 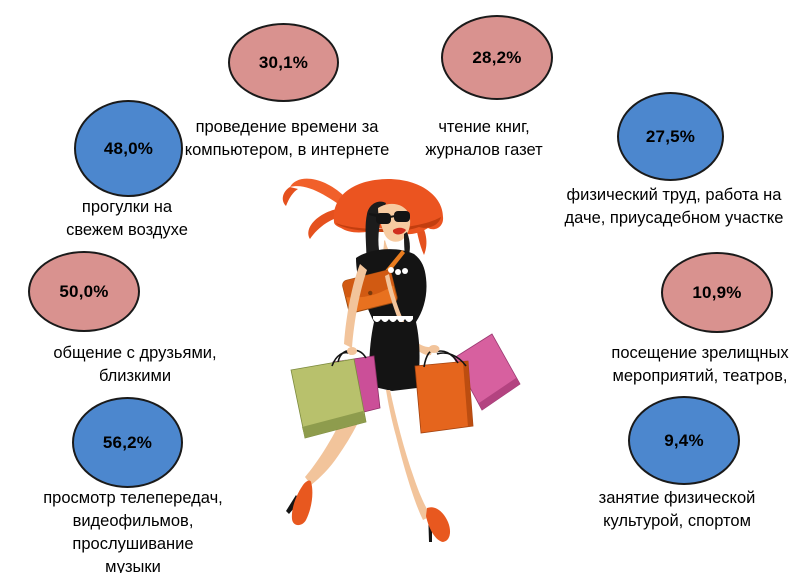 I want to click on bubble-events-theatres: 10,9%, so click(x=717, y=292).